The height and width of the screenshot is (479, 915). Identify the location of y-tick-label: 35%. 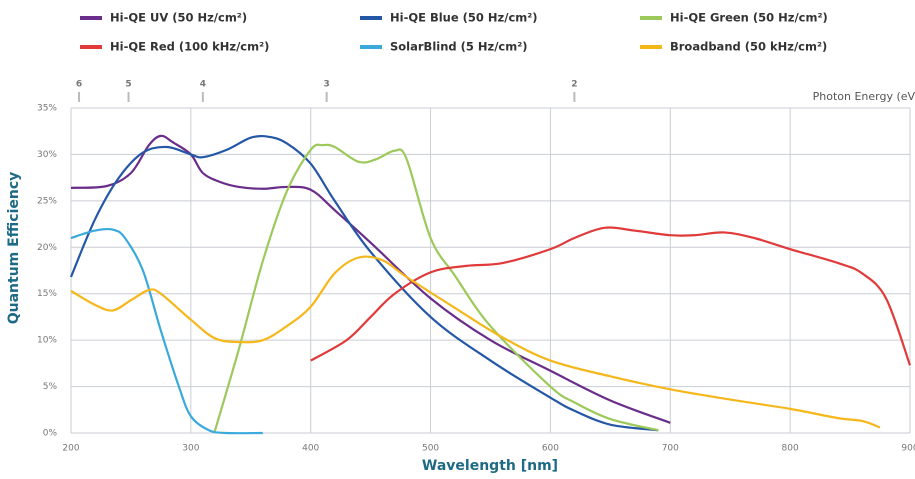
(47, 109).